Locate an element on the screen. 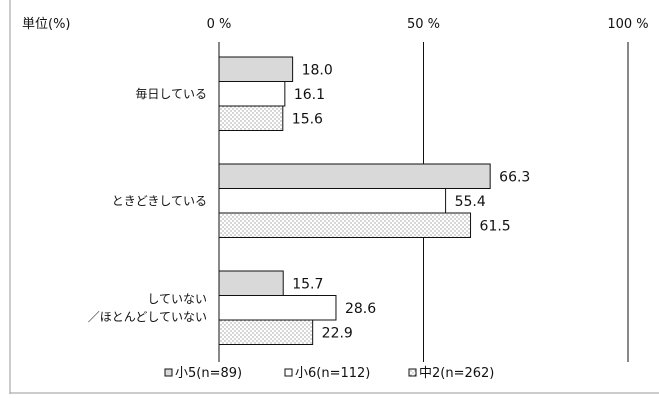 Image resolution: width=659 pixels, height=398 pixels. x-tick-label: 0 % is located at coordinates (219, 24).